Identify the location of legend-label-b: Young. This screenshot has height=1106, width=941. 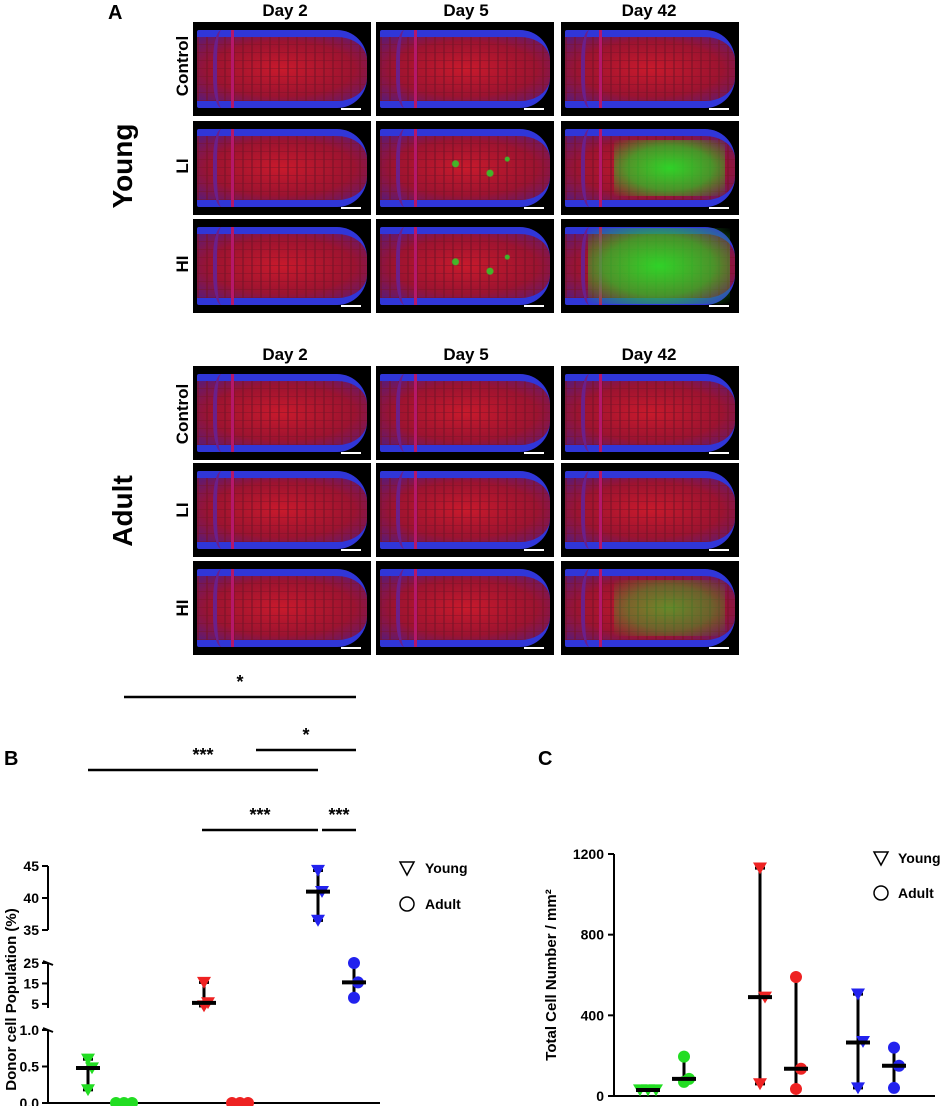
(446, 868).